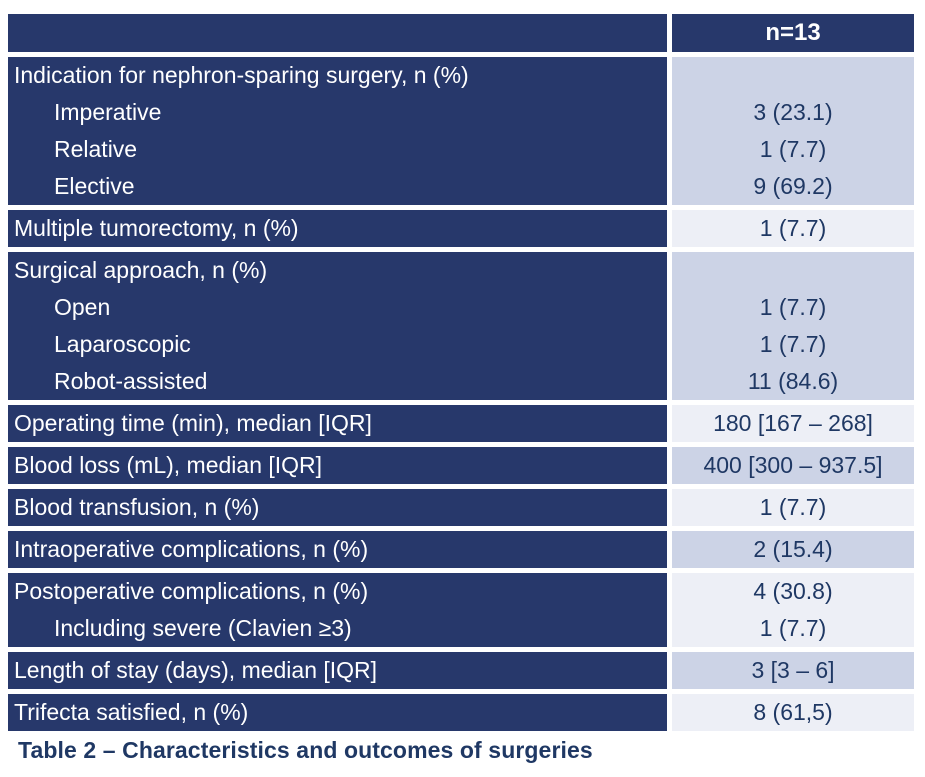 This screenshot has height=777, width=925. What do you see at coordinates (108, 112) in the screenshot?
I see `row-sublabel: Imperative` at bounding box center [108, 112].